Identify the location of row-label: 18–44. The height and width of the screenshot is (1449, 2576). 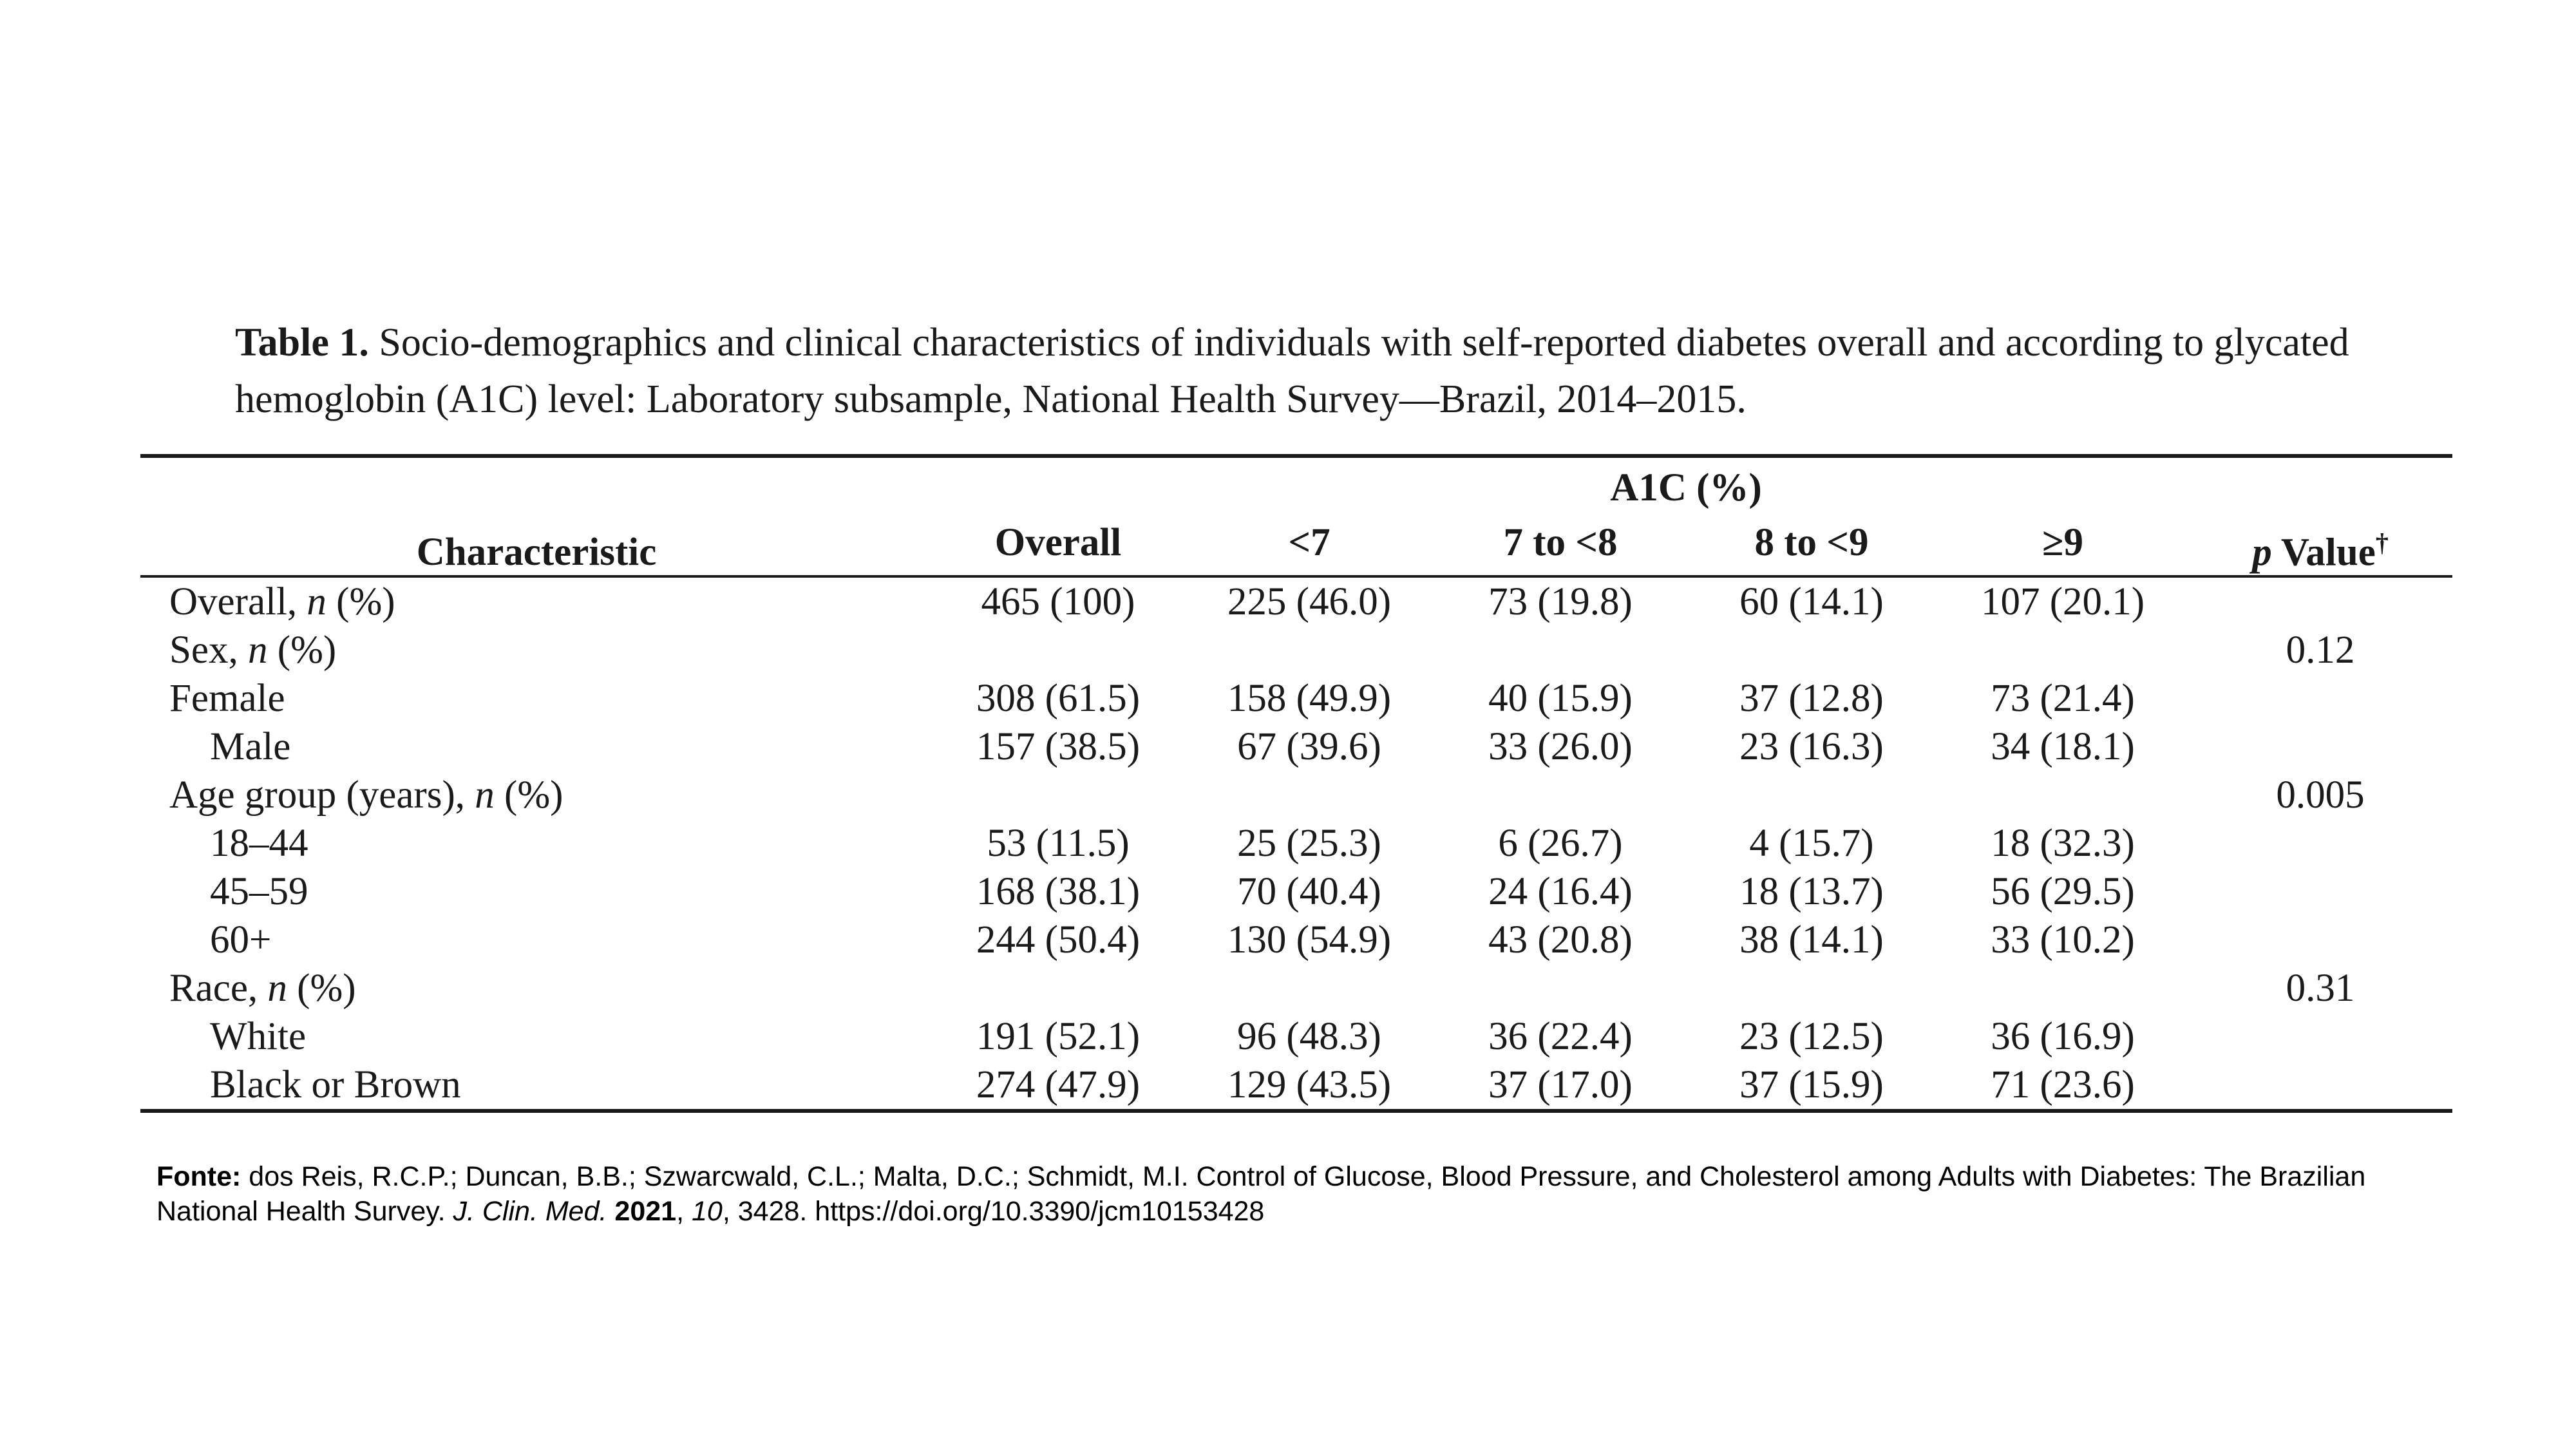
(259, 844).